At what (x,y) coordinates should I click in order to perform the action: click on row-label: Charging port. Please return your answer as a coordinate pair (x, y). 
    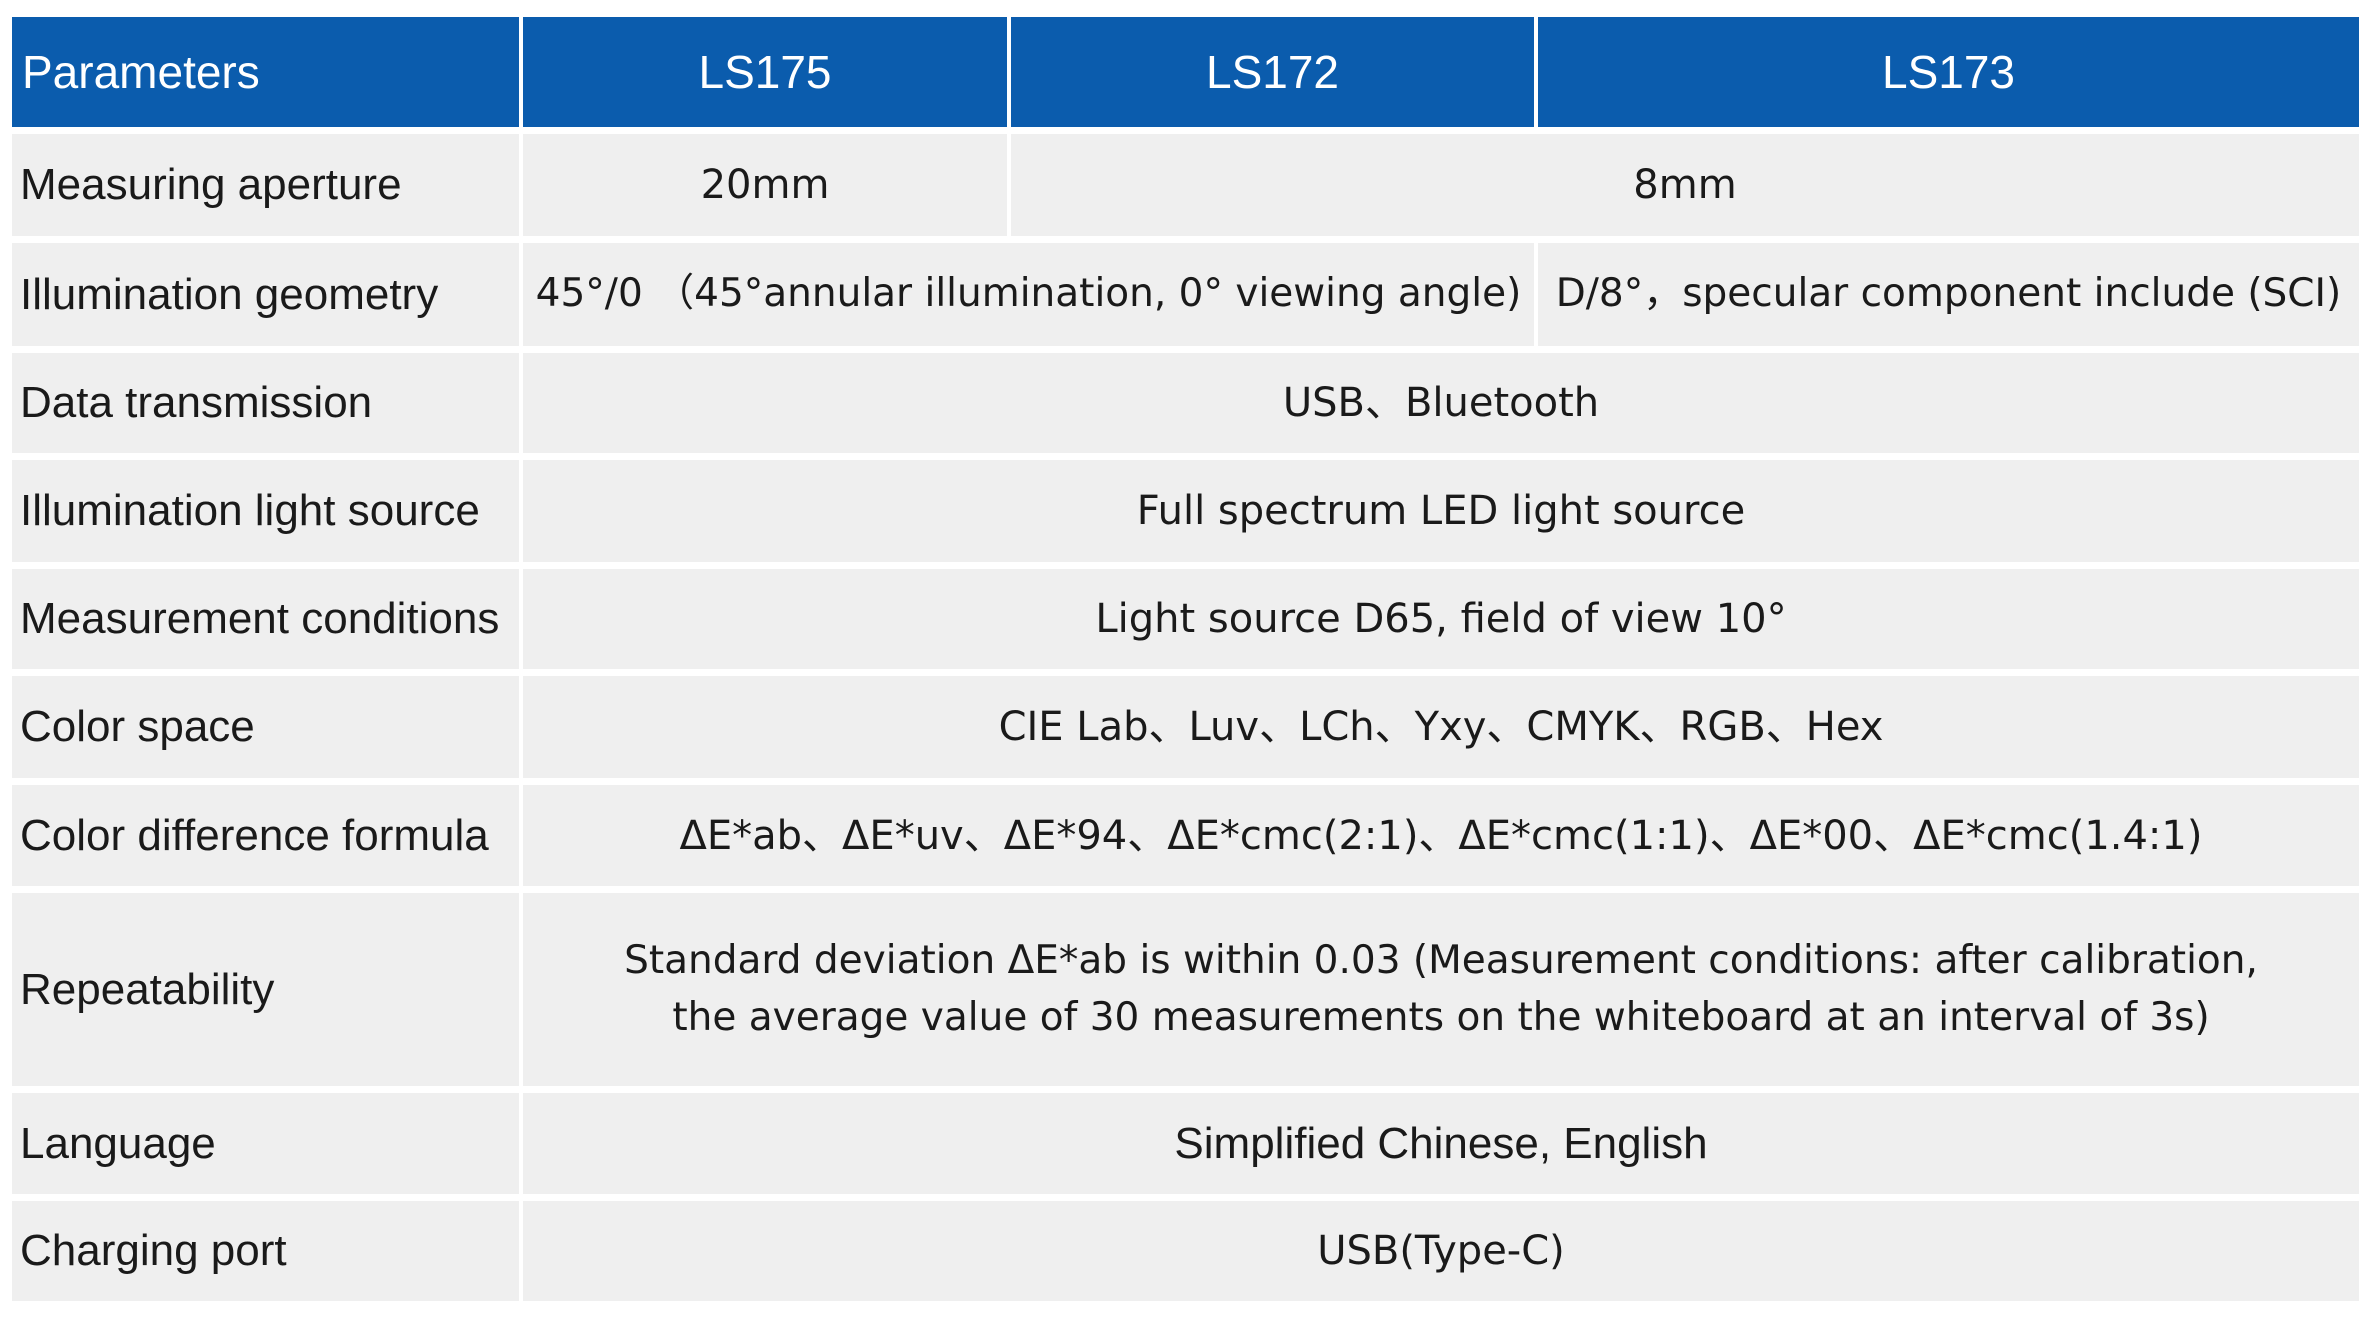
    Looking at the image, I should click on (265, 1251).